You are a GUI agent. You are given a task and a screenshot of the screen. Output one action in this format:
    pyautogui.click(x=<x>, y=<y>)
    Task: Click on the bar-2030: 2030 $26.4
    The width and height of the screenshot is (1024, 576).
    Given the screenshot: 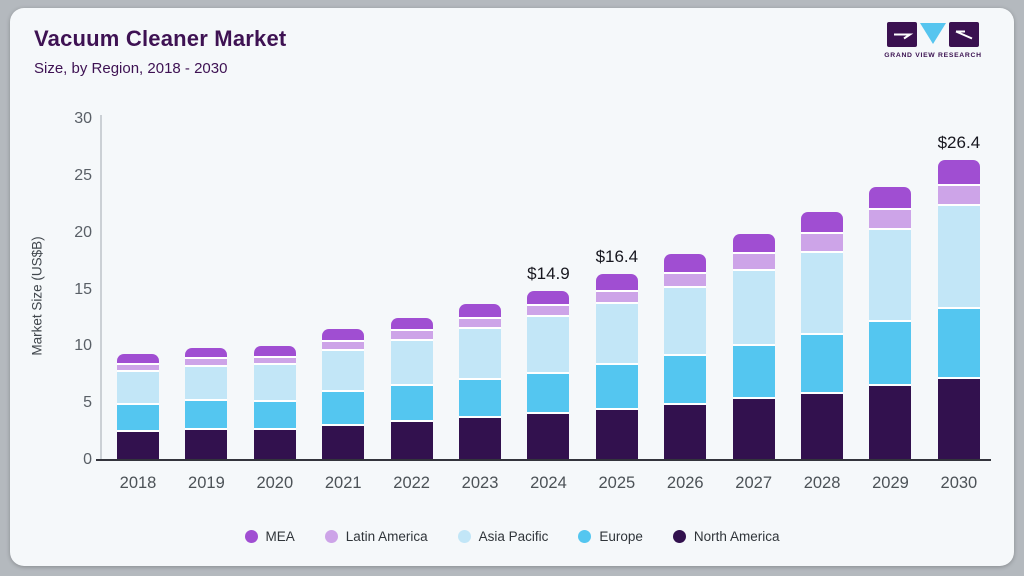 What is the action you would take?
    pyautogui.click(x=959, y=305)
    